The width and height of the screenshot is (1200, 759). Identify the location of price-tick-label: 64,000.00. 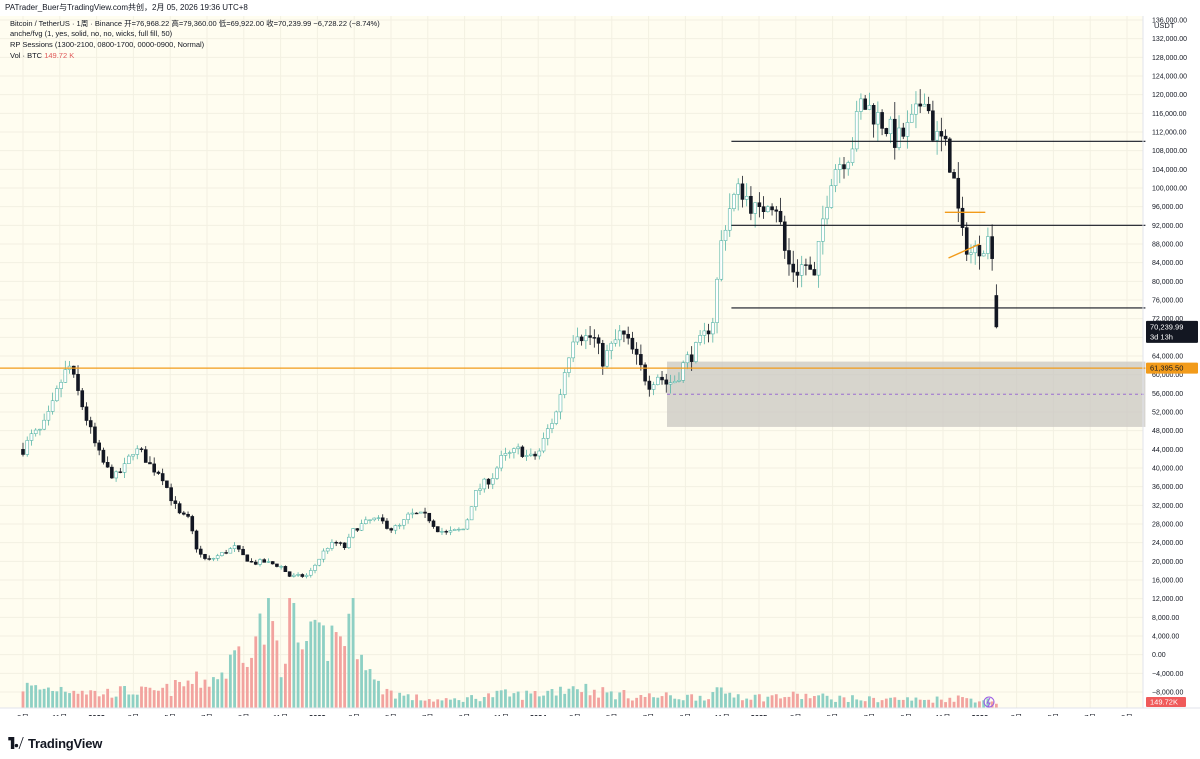
(1167, 357).